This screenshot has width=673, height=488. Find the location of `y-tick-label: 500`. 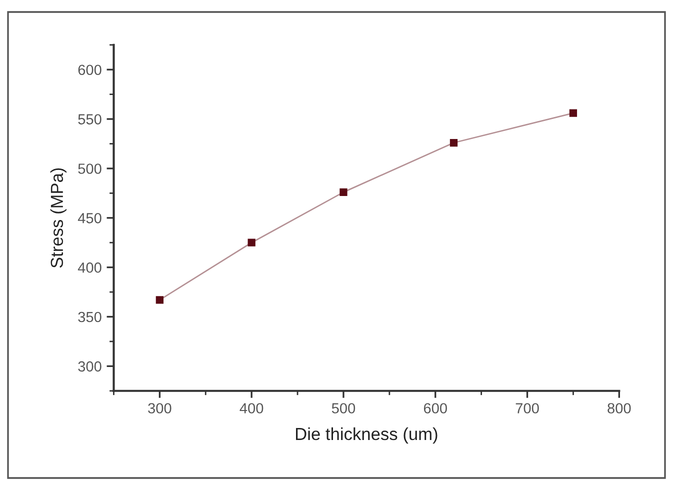

y-tick-label: 500 is located at coordinates (90, 169).